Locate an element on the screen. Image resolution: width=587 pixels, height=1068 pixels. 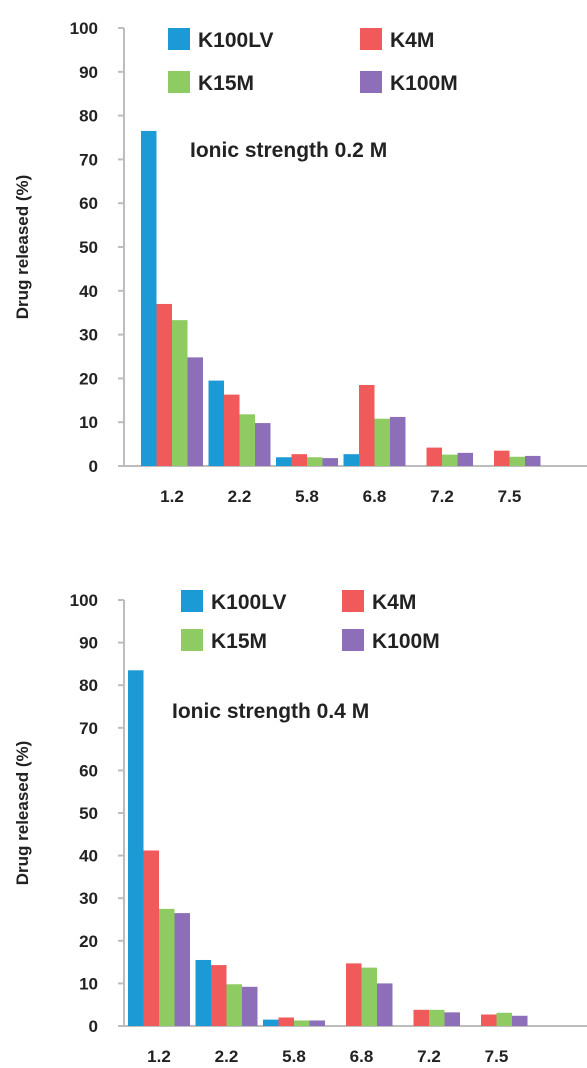
ionic-strength-annotation: Ionic strength 0.4 M is located at coordinates (270, 711).